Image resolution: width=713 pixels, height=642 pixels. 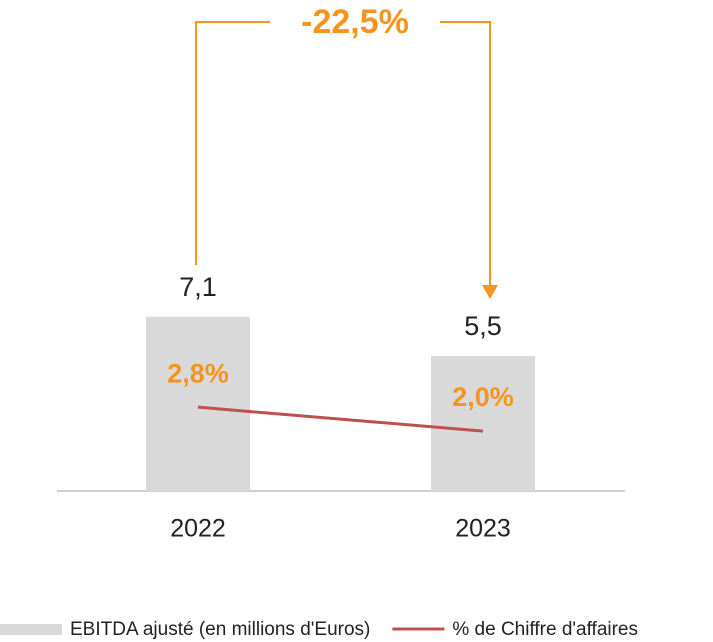 What do you see at coordinates (355, 22) in the screenshot?
I see `change-annotation: -22,5%` at bounding box center [355, 22].